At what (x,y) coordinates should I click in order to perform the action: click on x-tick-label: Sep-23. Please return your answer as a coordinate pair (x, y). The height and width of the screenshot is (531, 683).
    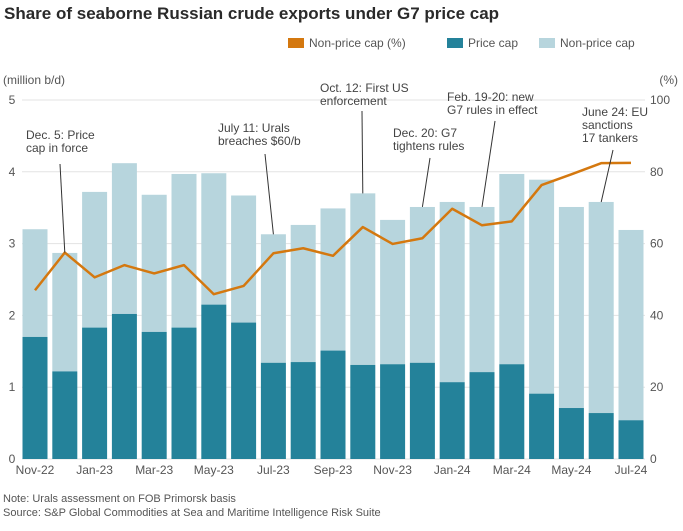
    Looking at the image, I should click on (333, 470).